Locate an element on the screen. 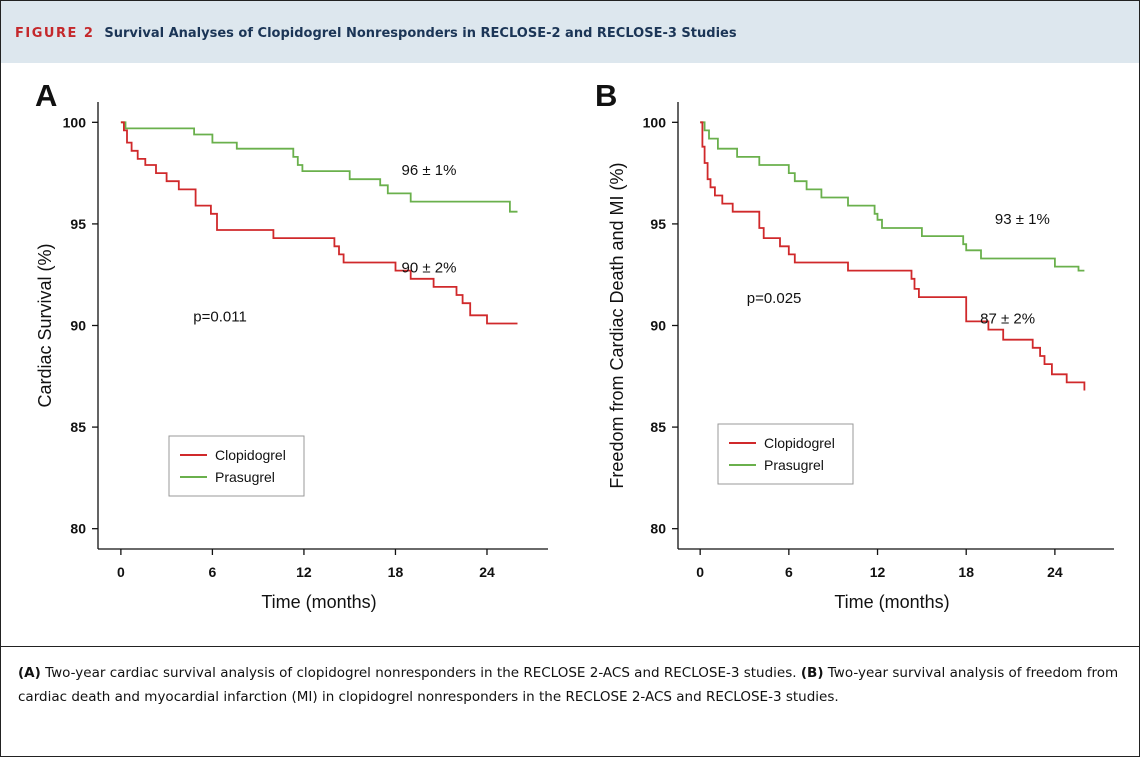  annotation: 90 ± 2% is located at coordinates (429, 268).